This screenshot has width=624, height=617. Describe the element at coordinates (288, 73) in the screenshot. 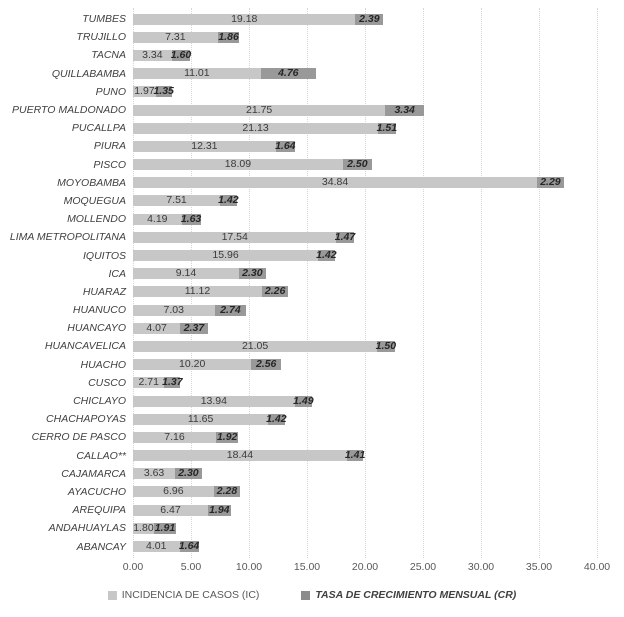

I see `bar-value-label: 4.76` at that location.